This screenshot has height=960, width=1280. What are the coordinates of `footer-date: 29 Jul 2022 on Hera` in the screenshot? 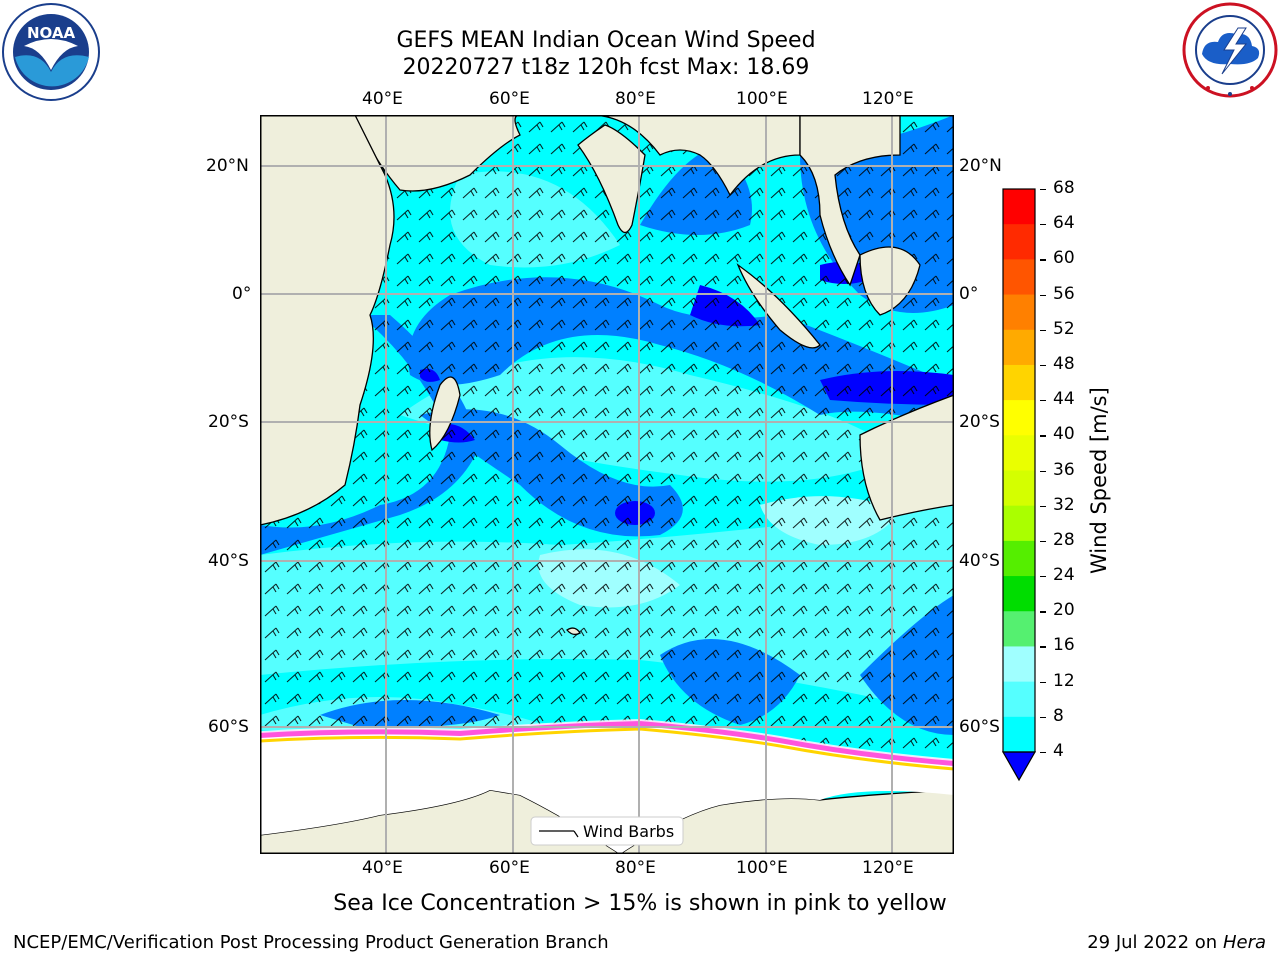 It's located at (1176, 942).